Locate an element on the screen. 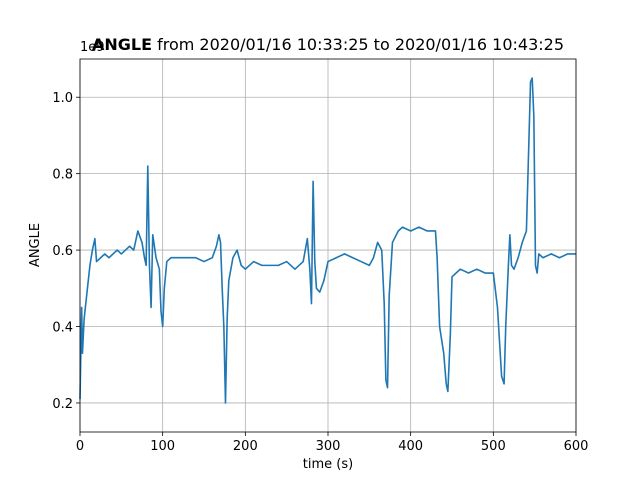  x-tick-label: 500 is located at coordinates (493, 446).